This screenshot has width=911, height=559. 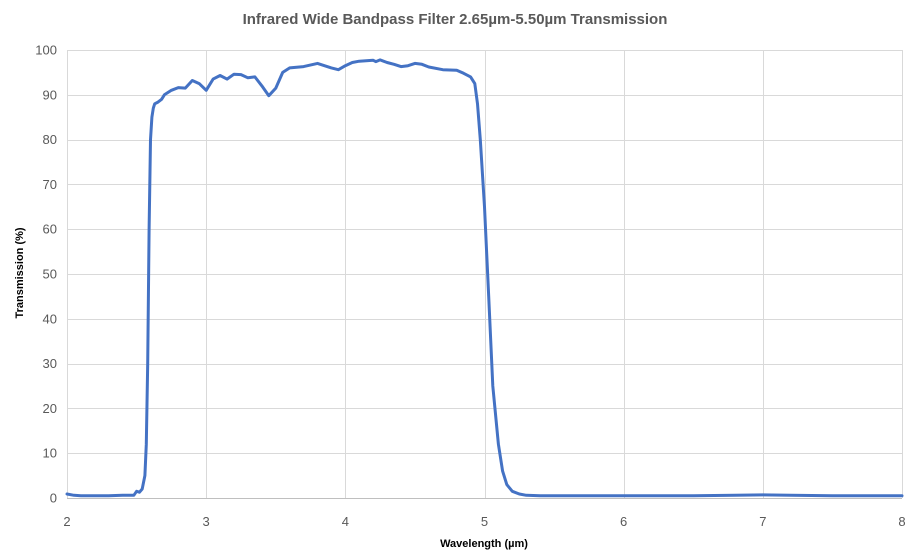 What do you see at coordinates (901, 521) in the screenshot?
I see `x-tick-label: 8` at bounding box center [901, 521].